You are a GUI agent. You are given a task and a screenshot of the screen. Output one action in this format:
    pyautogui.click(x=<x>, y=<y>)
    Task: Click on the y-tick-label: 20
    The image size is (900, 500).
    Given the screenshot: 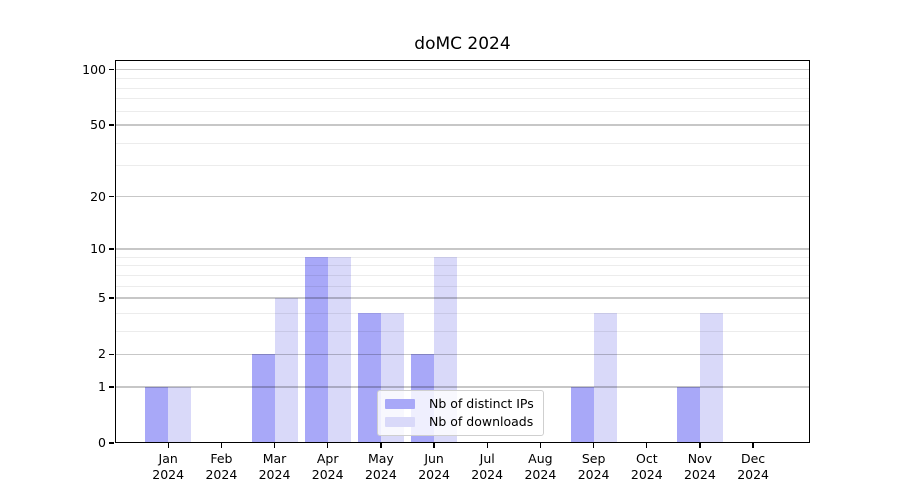 What is the action you would take?
    pyautogui.click(x=98, y=196)
    